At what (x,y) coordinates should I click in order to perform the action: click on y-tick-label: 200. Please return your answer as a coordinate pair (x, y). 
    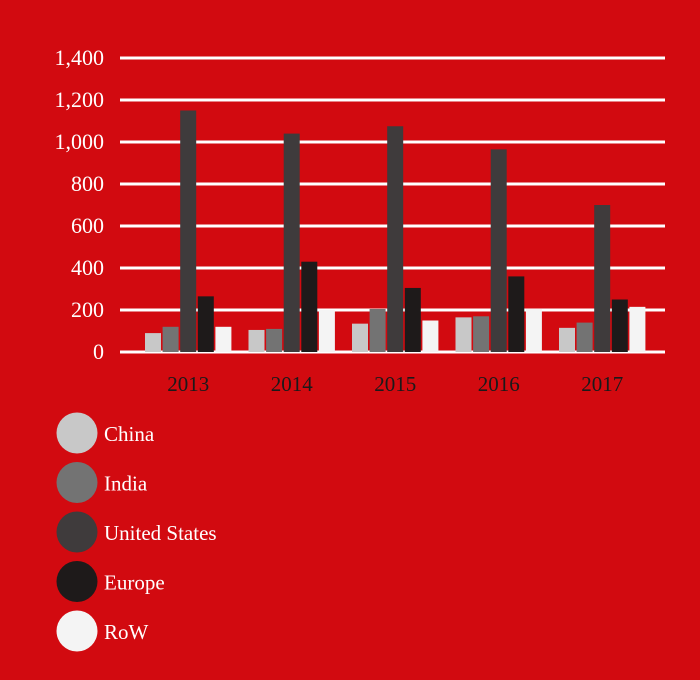
    Looking at the image, I should click on (87, 309).